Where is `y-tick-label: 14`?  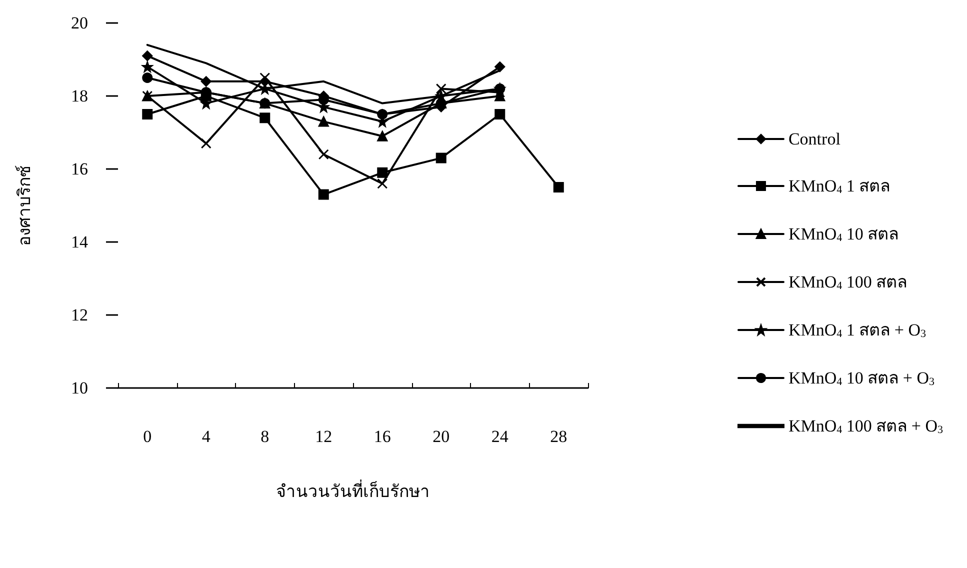 y-tick-label: 14 is located at coordinates (79, 242).